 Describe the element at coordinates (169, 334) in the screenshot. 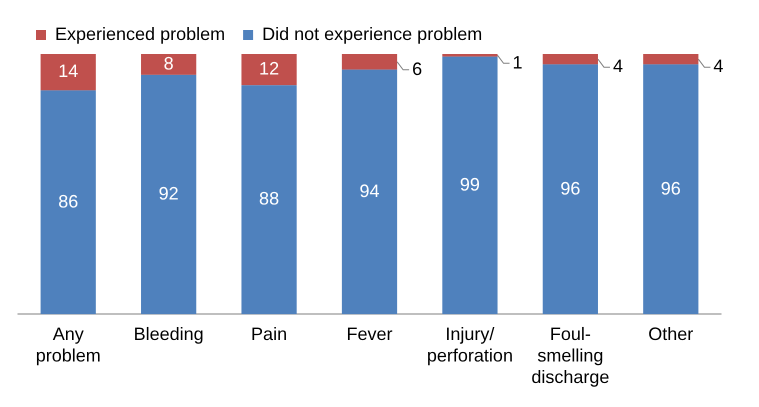

I see `x-tick-label: Bleeding` at that location.